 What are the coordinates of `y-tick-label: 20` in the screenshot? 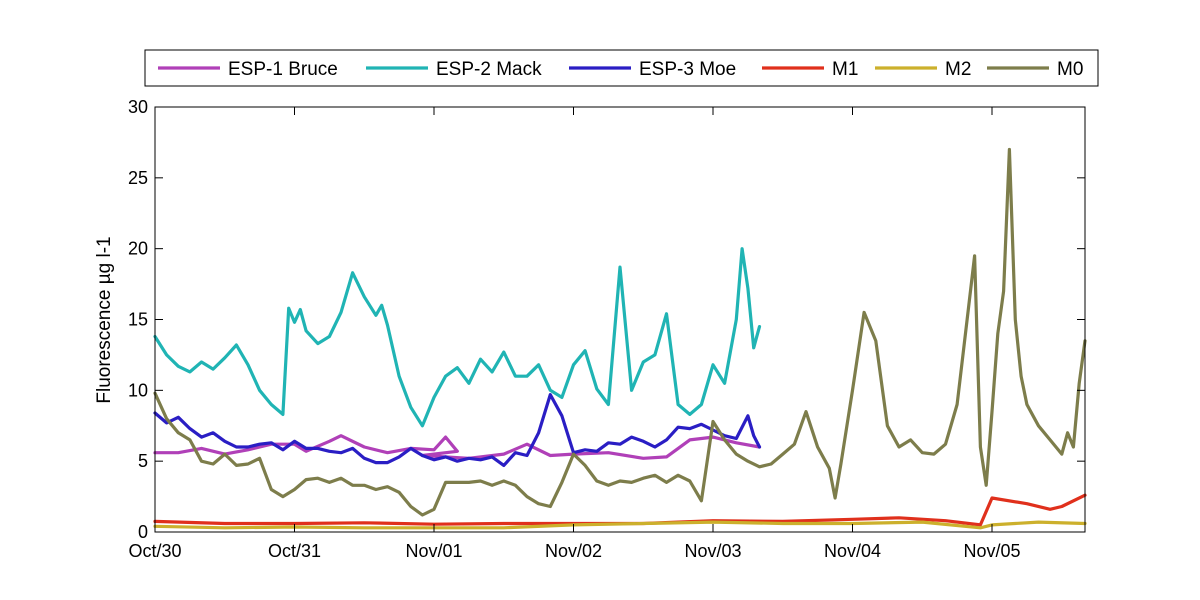 It's located at (138, 249).